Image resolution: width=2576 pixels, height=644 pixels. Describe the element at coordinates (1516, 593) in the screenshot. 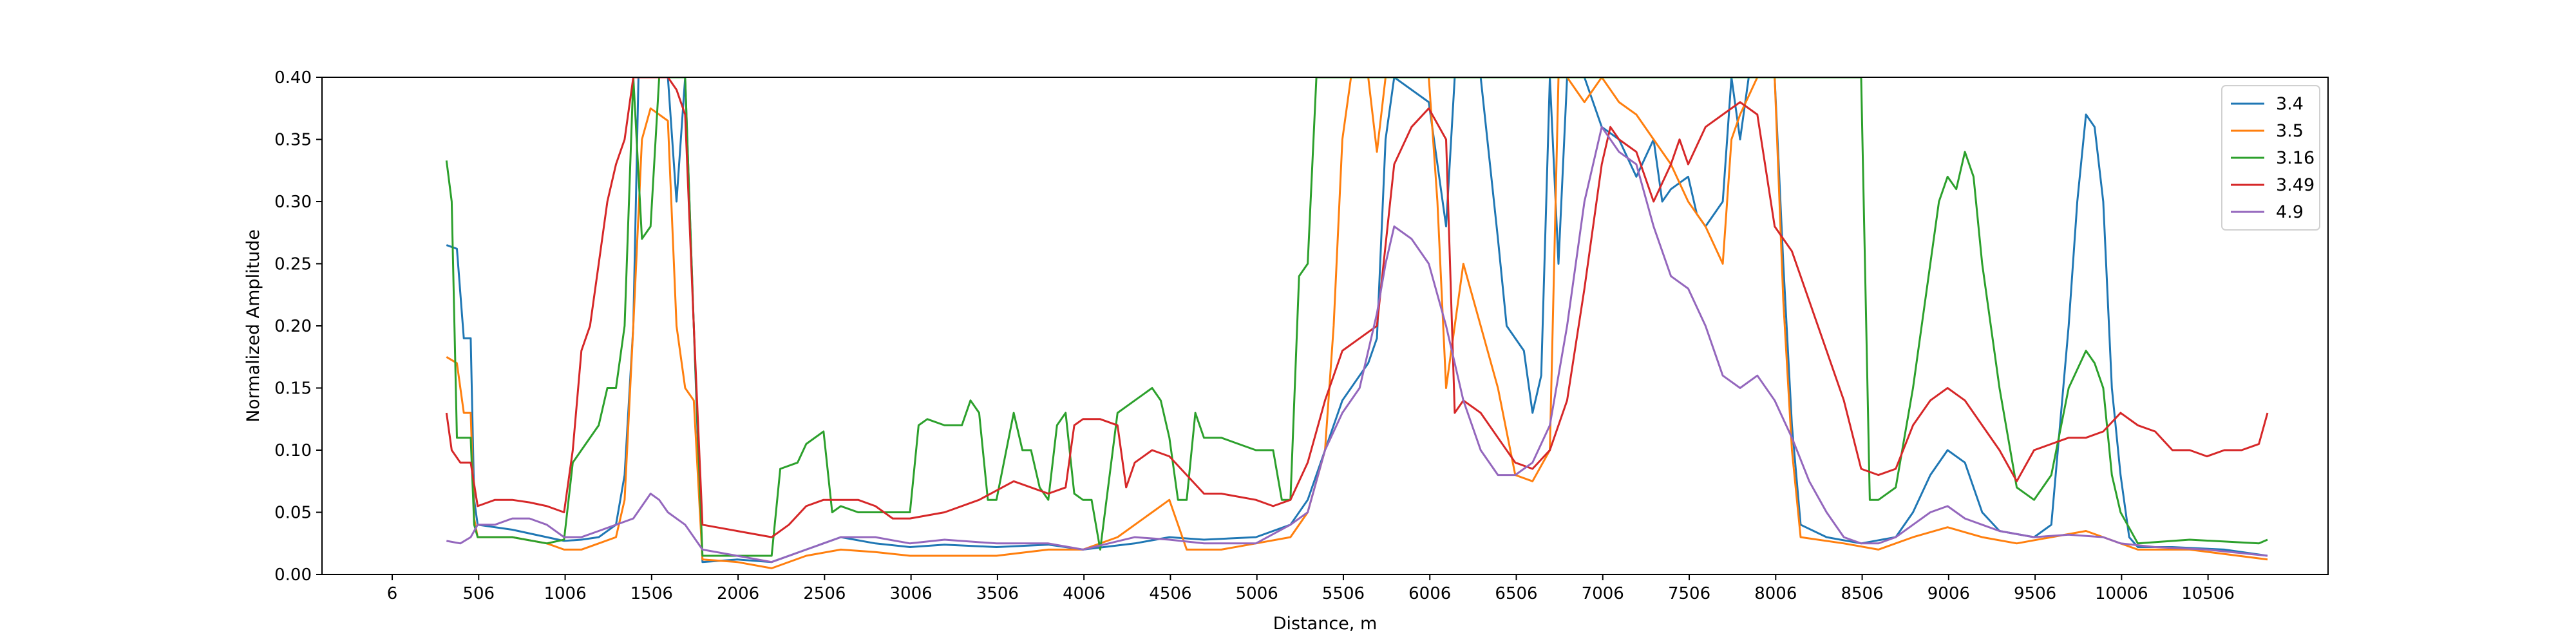

I see `x-tick-label: 6506` at that location.